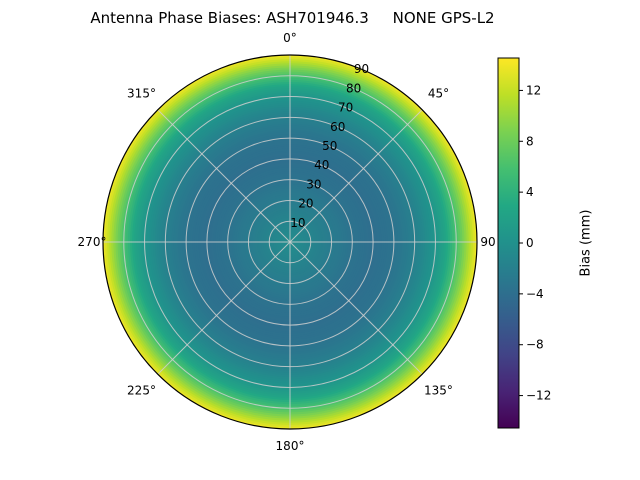  Describe the element at coordinates (530, 141) in the screenshot. I see `colorbar-tick-label: 8` at that location.